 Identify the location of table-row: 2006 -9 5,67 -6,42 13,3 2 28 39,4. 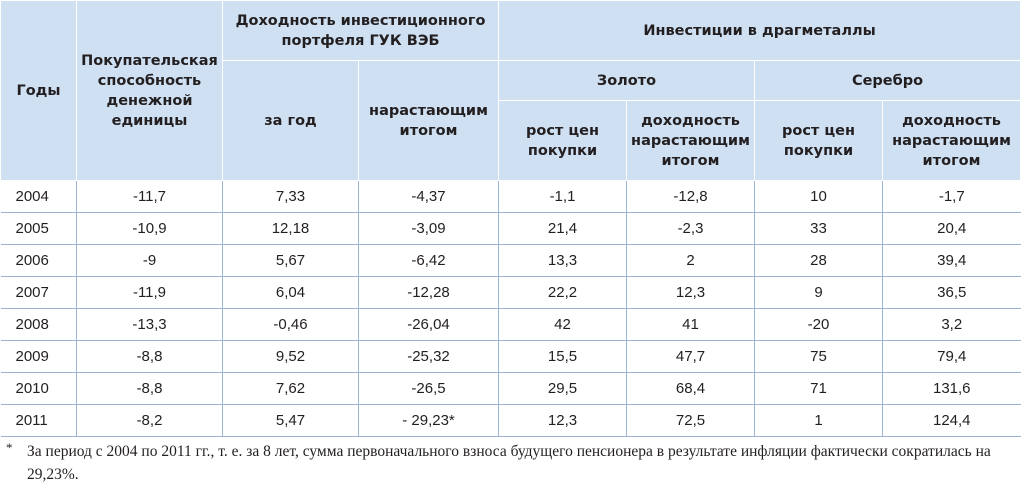
(510, 260).